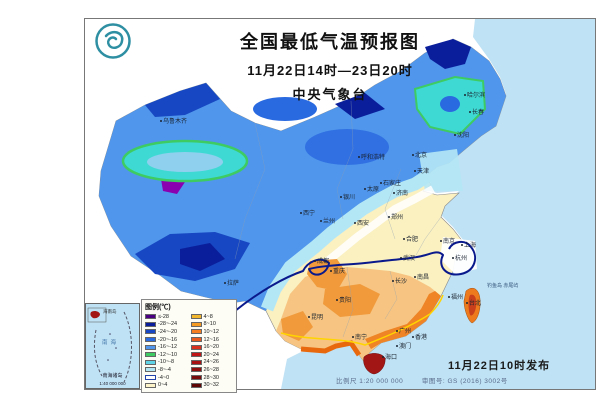  What do you see at coordinates (297, 326) in the screenshot?
I see `warm-blob` at bounding box center [297, 326].